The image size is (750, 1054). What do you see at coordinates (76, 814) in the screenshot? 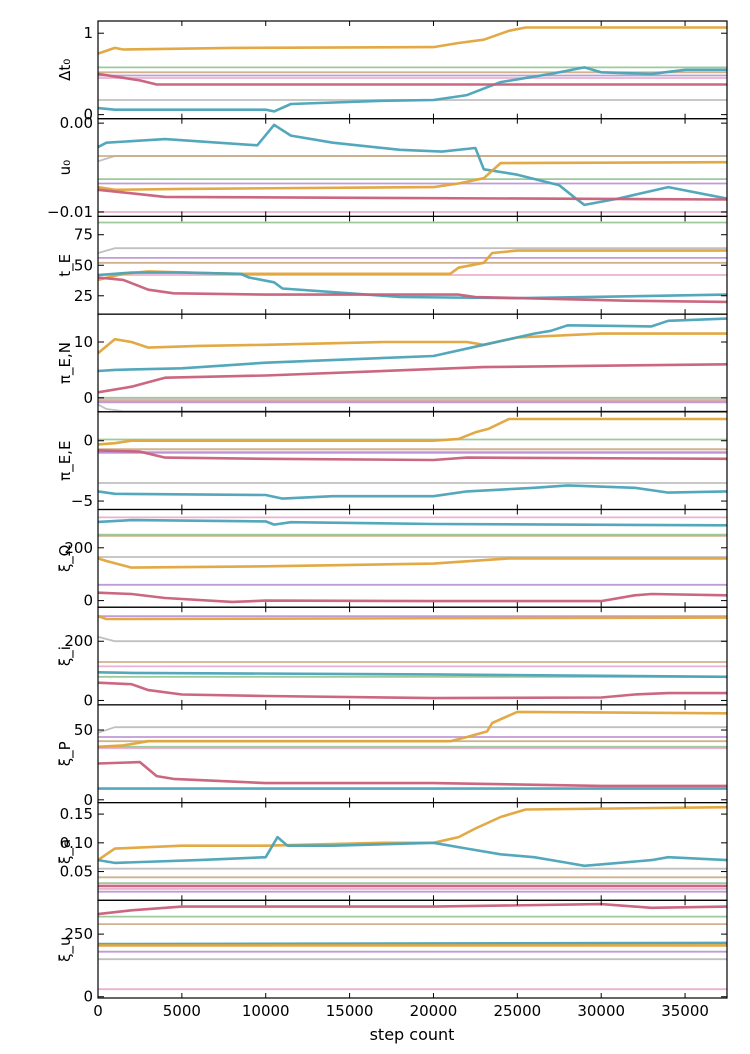
I see `y-tick-label: 0.15` at bounding box center [76, 814].